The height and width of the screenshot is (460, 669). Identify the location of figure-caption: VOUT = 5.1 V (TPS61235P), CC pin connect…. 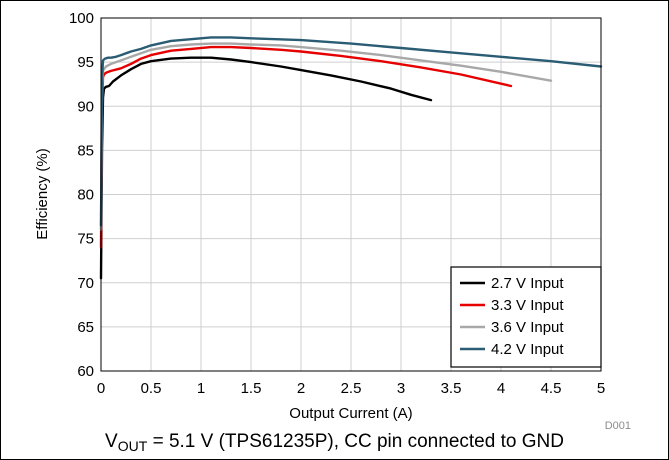
(334, 442).